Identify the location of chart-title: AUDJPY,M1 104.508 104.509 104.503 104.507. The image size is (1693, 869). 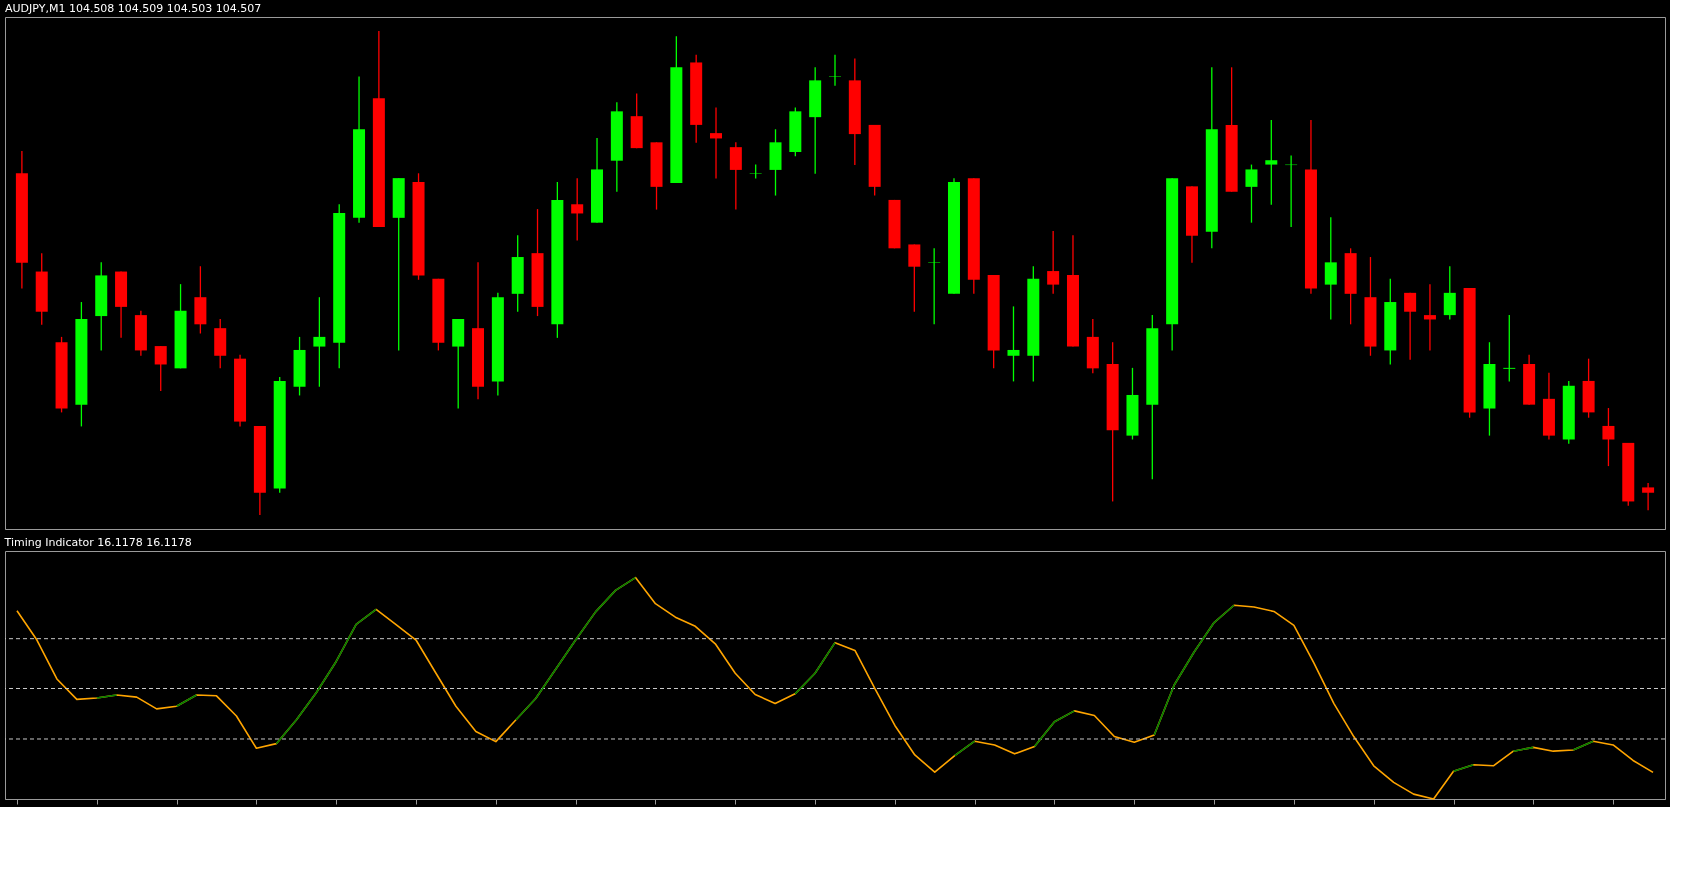
(133, 8).